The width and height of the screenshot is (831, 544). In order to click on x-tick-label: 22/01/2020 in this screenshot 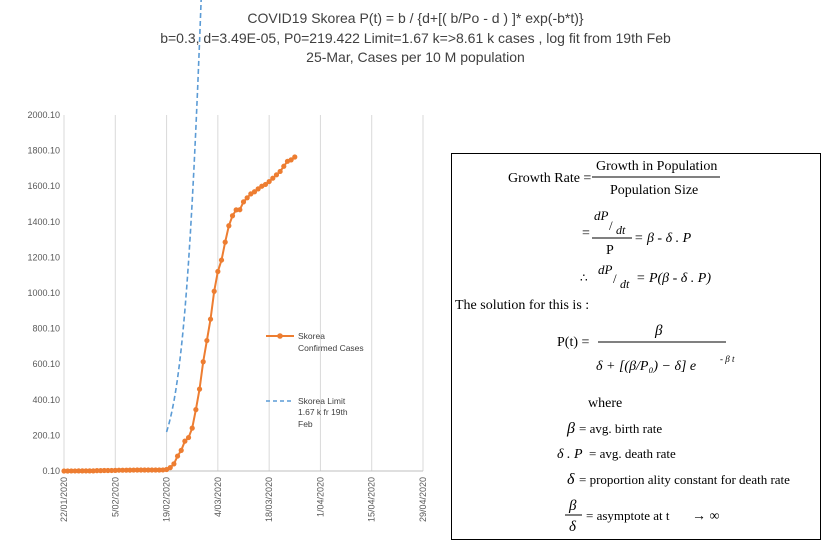, I will do `click(64, 499)`.